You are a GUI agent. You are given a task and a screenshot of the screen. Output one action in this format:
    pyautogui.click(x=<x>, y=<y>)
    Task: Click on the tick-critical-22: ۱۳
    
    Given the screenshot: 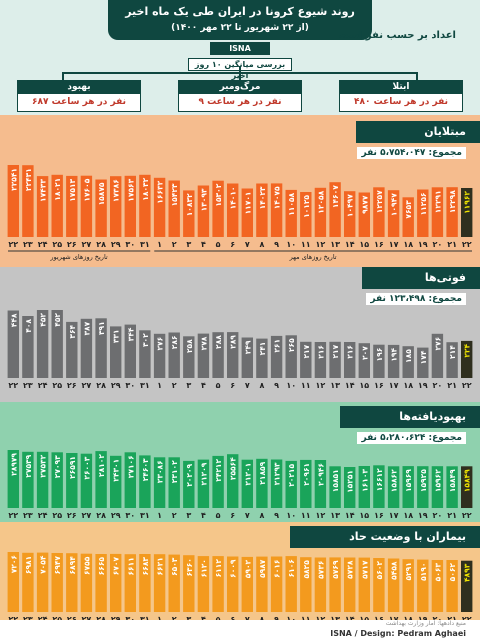 What is the action you would take?
    pyautogui.click(x=335, y=617)
    